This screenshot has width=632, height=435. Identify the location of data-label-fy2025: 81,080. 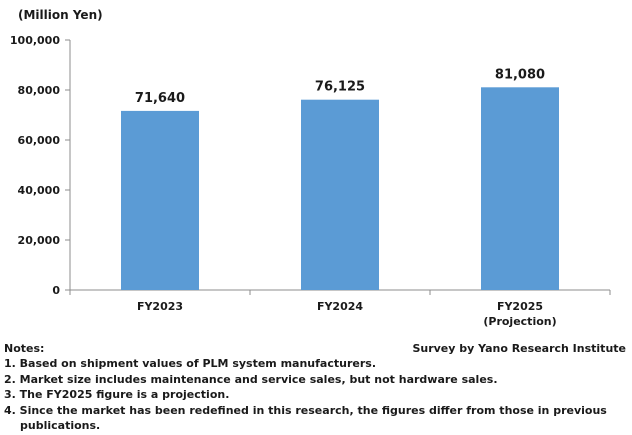
(520, 74).